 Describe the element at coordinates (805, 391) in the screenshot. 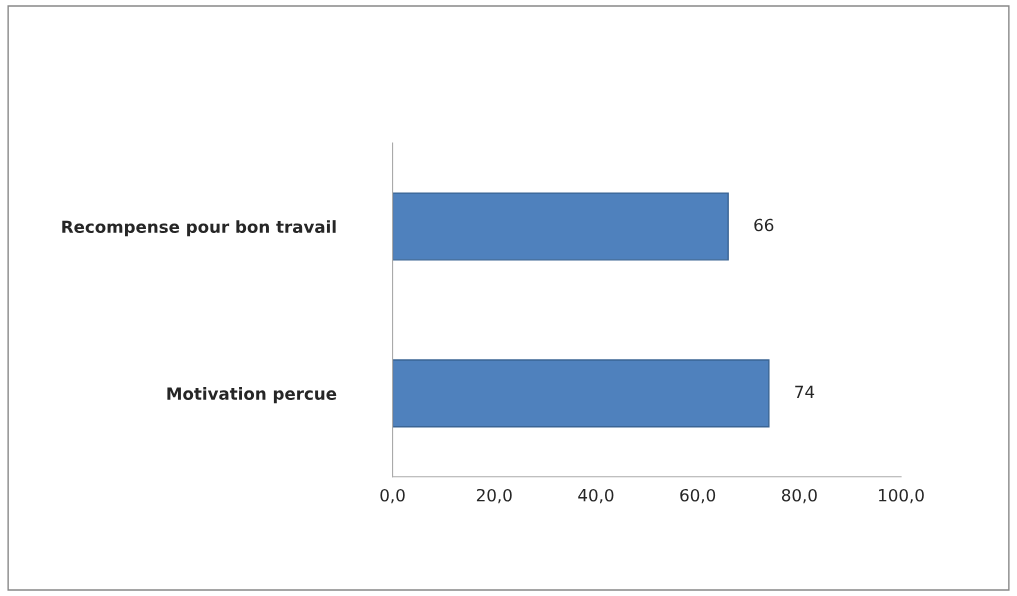

I see `data-label: 74` at that location.